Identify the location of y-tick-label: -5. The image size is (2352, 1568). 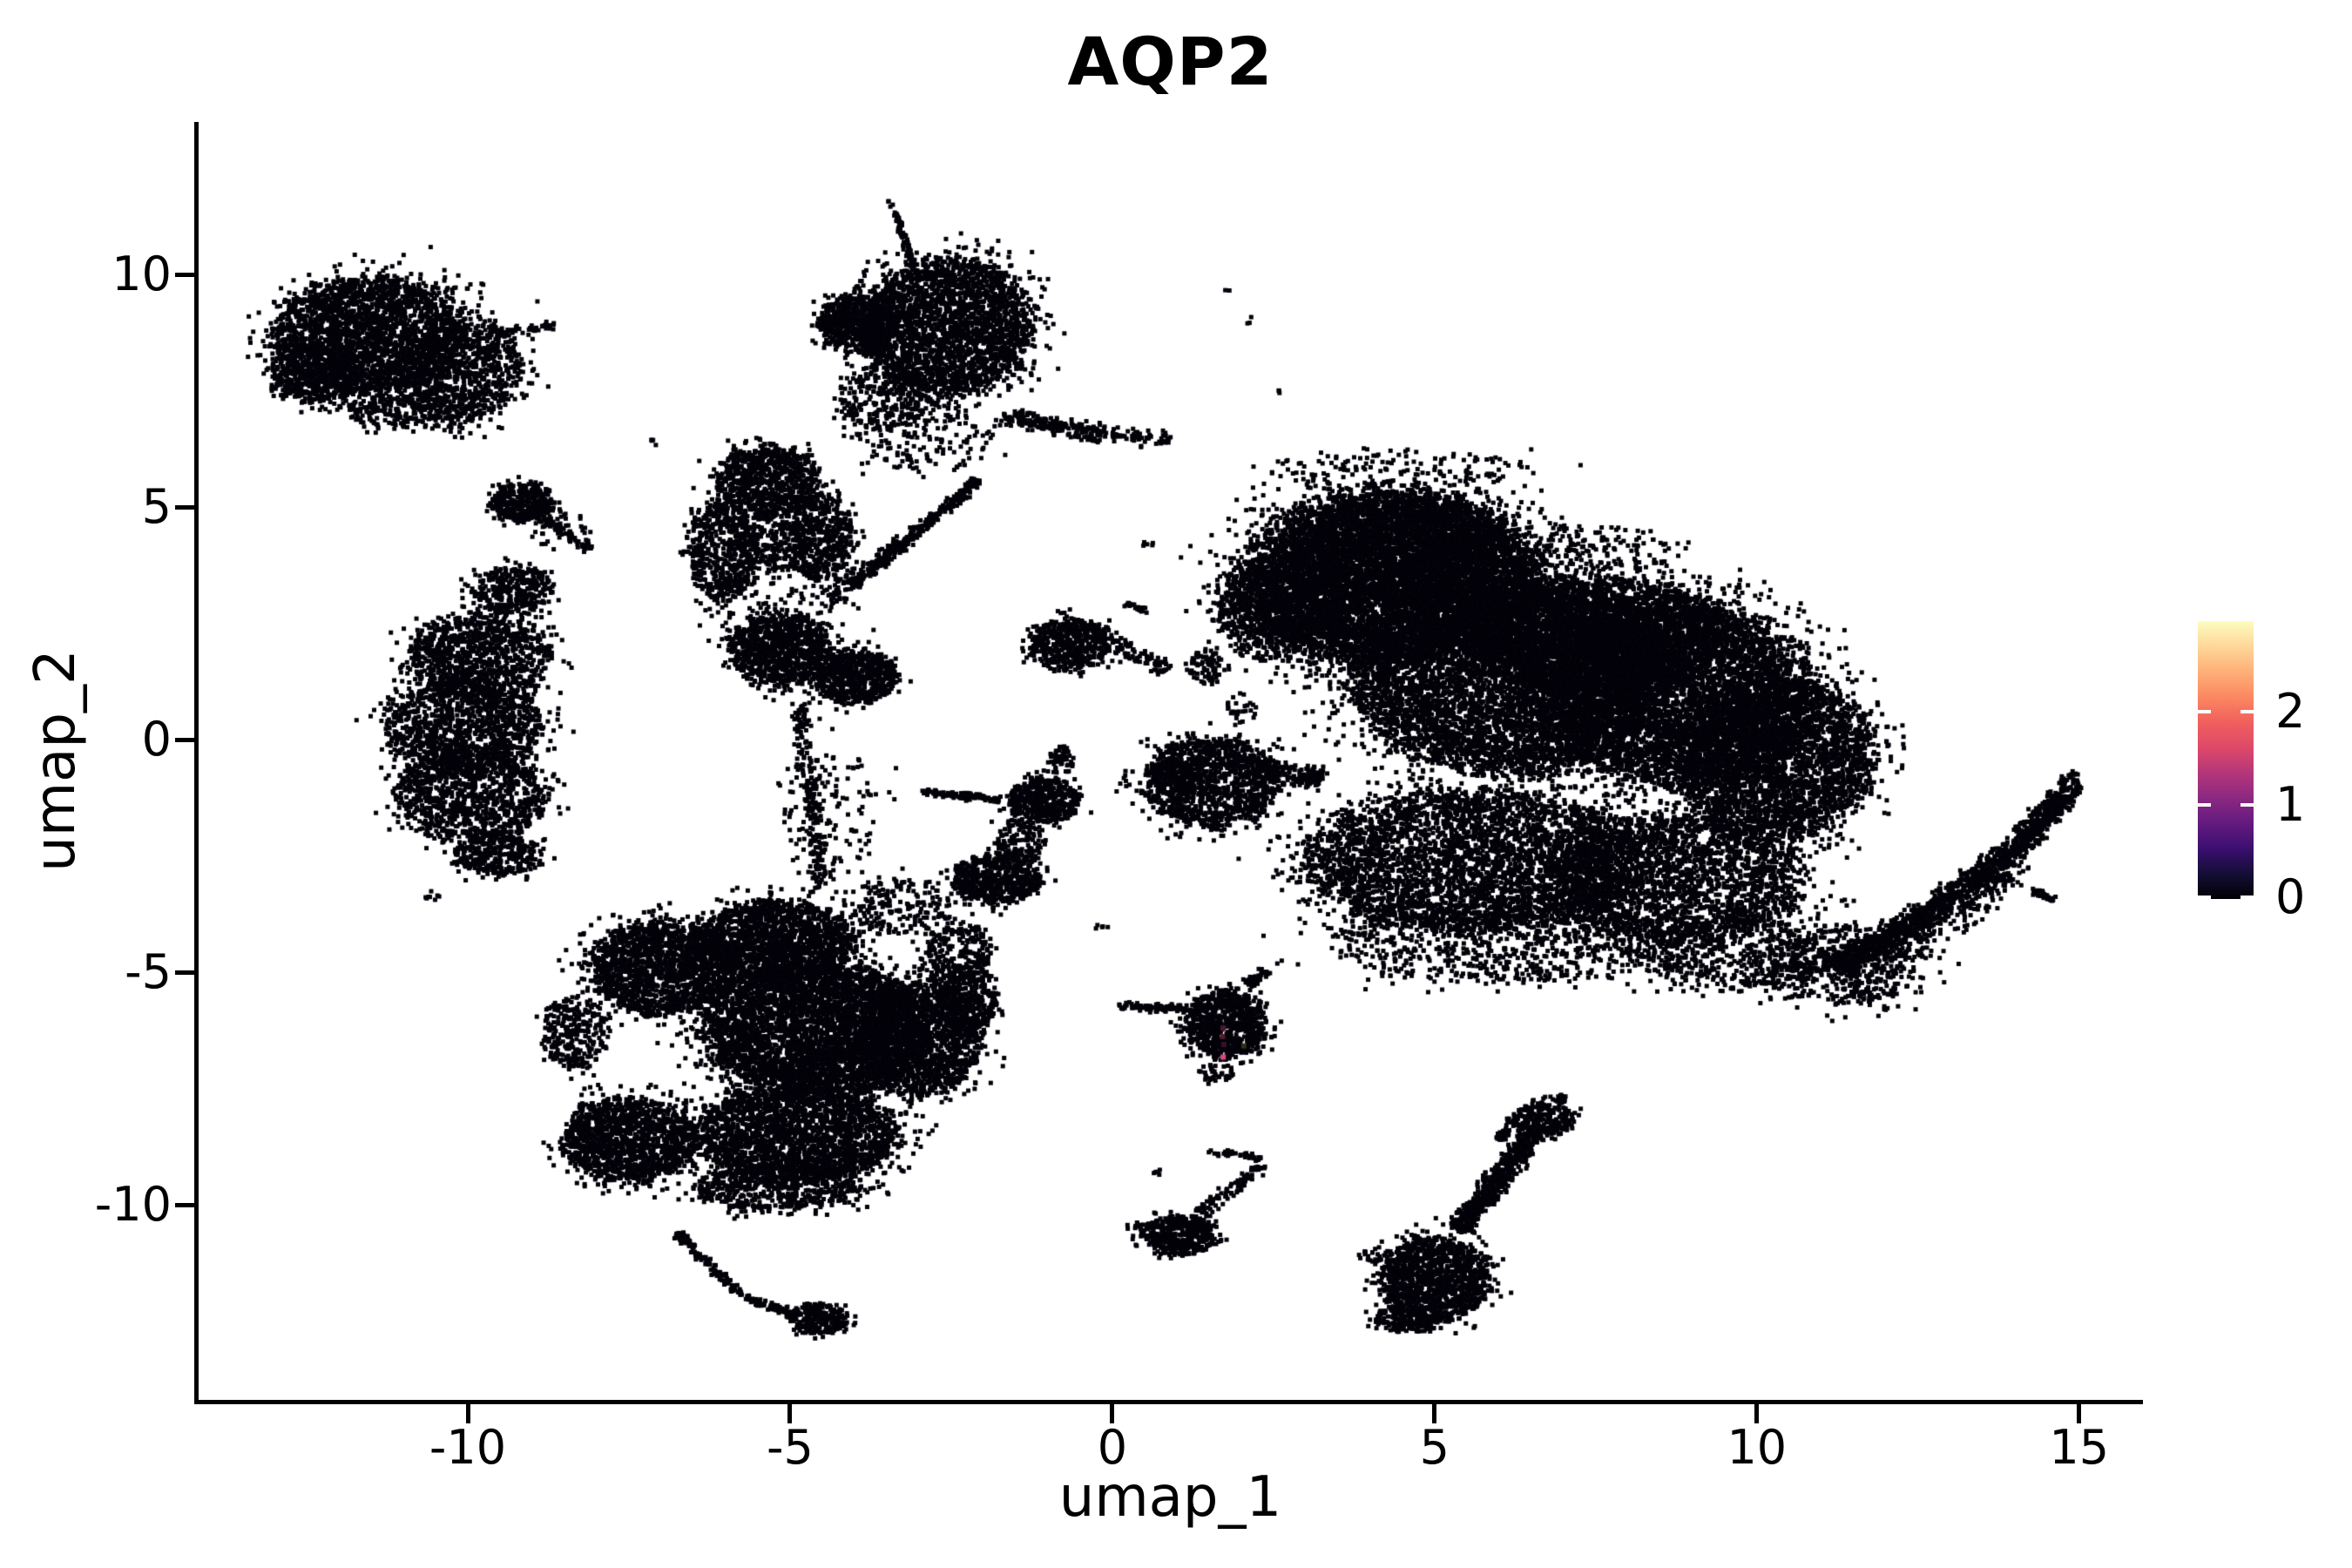
(148, 972).